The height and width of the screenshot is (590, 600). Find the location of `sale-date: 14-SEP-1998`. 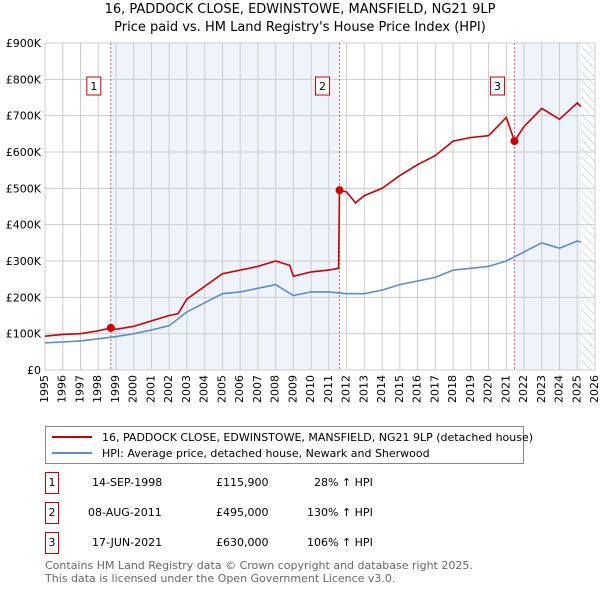

sale-date: 14-SEP-1998 is located at coordinates (127, 482).